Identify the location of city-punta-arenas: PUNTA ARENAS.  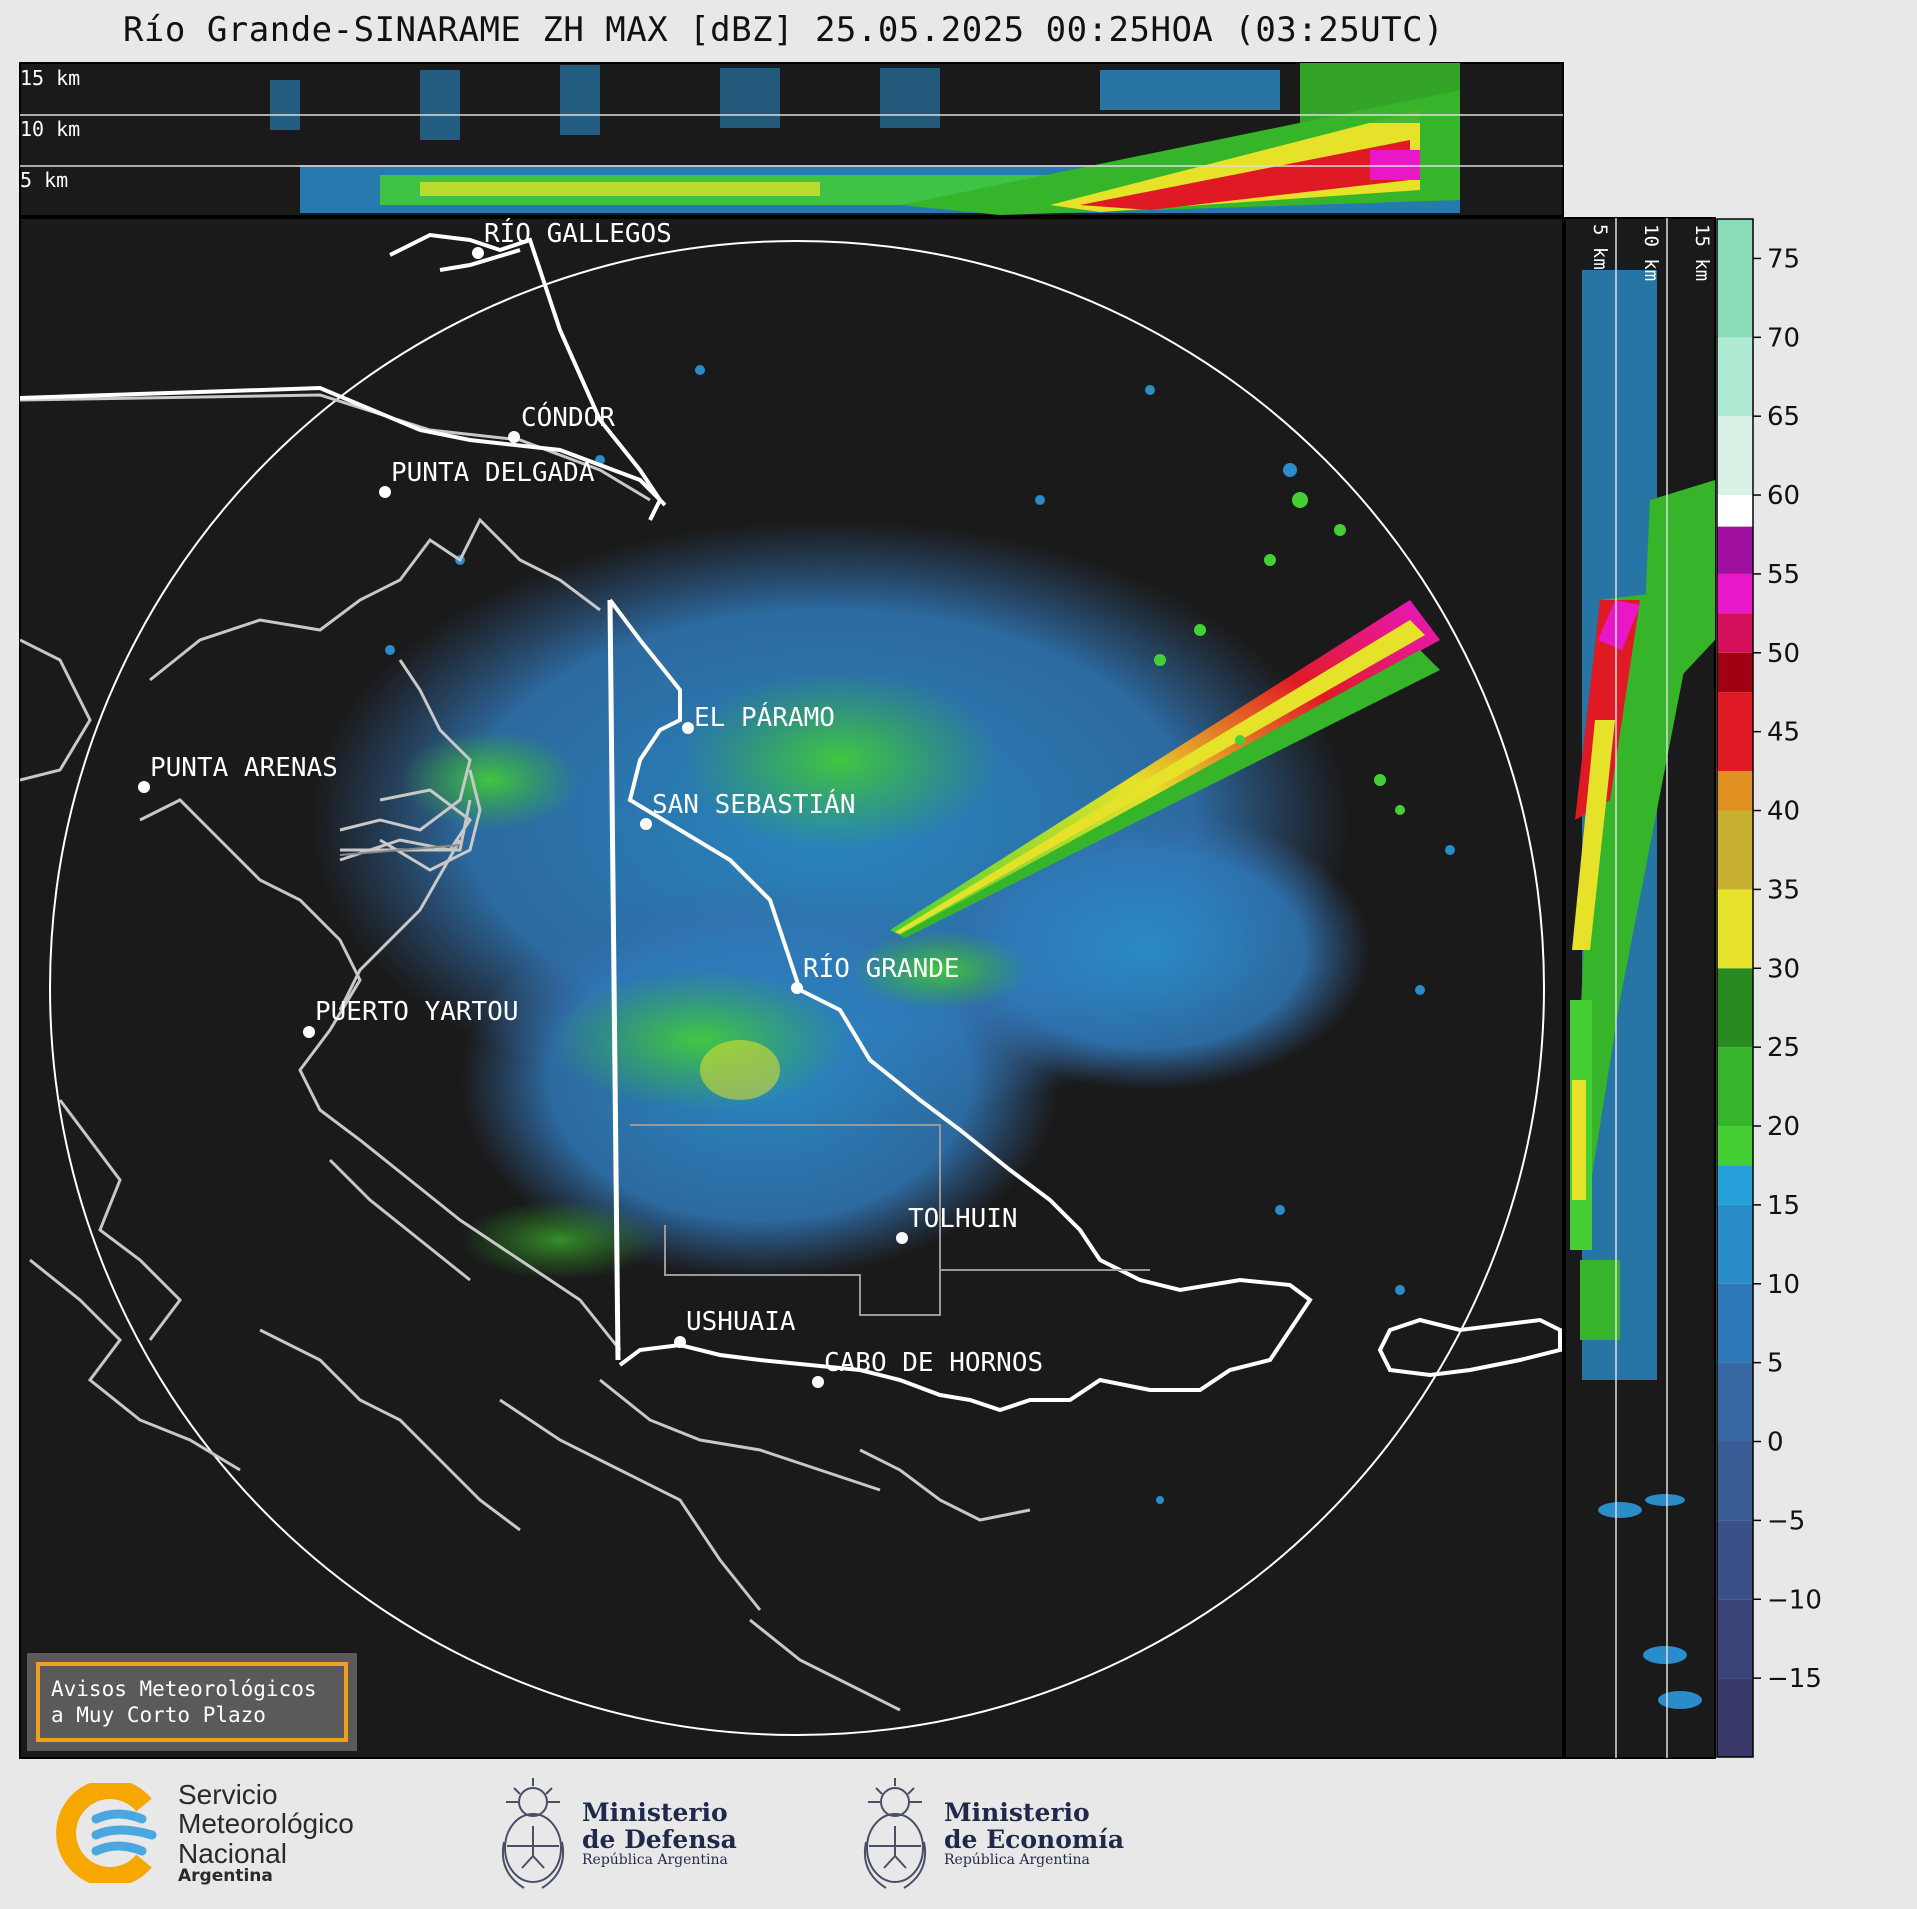
(238, 773).